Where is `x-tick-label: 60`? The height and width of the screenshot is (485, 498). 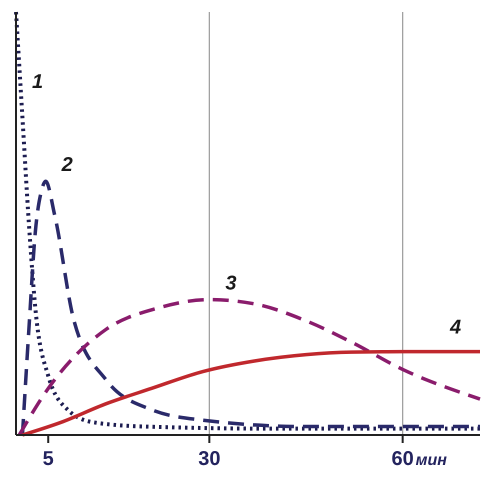
x-tick-label: 60 is located at coordinates (403, 459).